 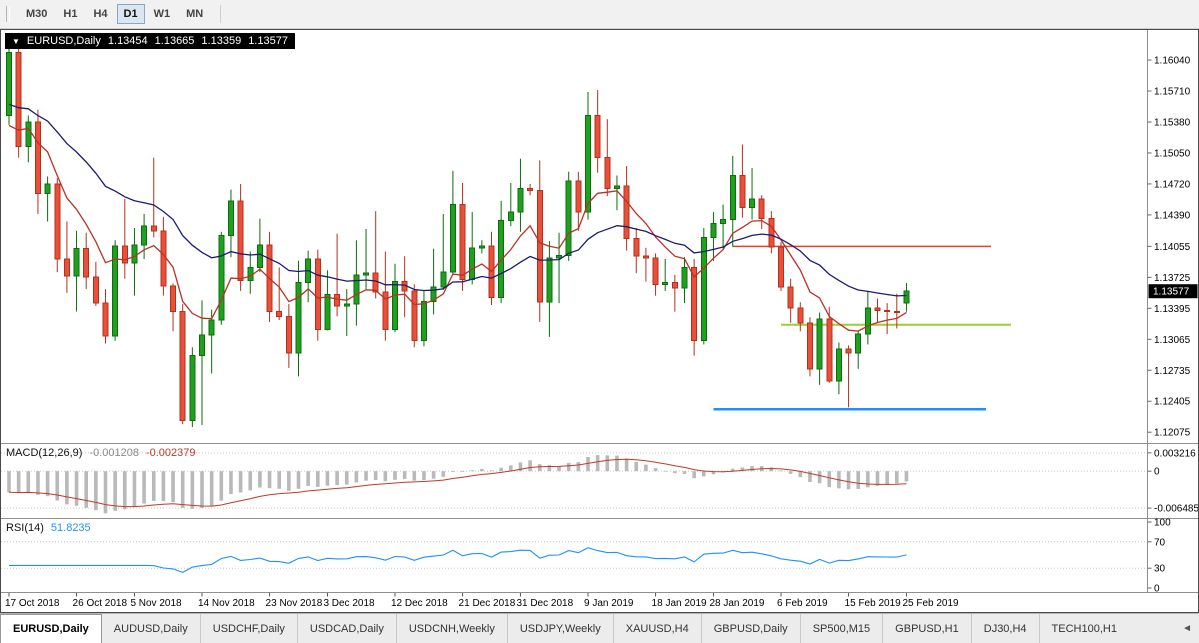 What do you see at coordinates (25, 528) in the screenshot?
I see `rsi-label: RSI(14)` at bounding box center [25, 528].